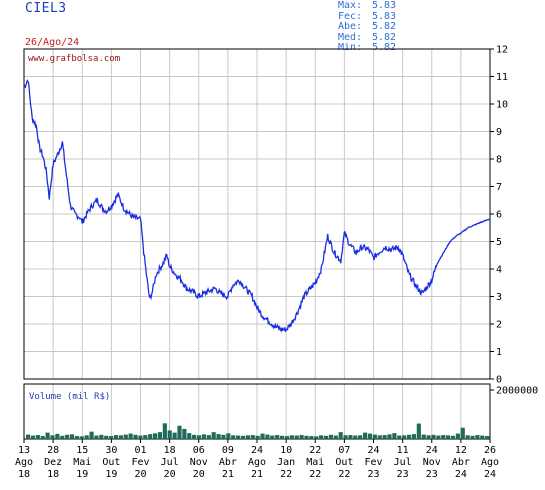 The image size is (545, 490). I want to click on x-tick-month: Abr, so click(461, 462).